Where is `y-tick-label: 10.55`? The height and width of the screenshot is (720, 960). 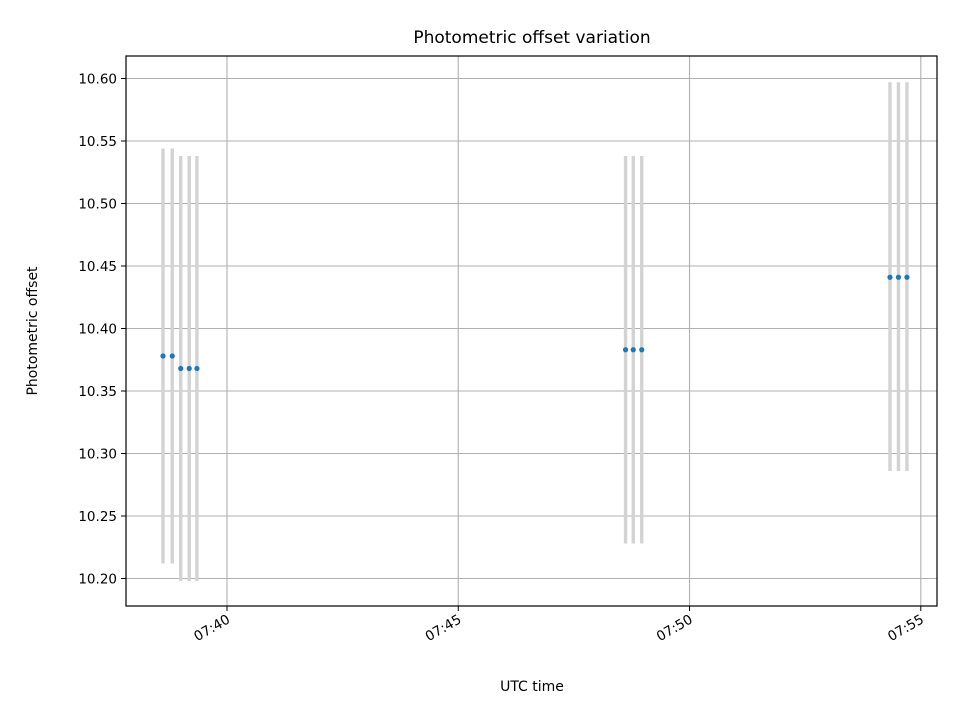
y-tick-label: 10.55 is located at coordinates (97, 142).